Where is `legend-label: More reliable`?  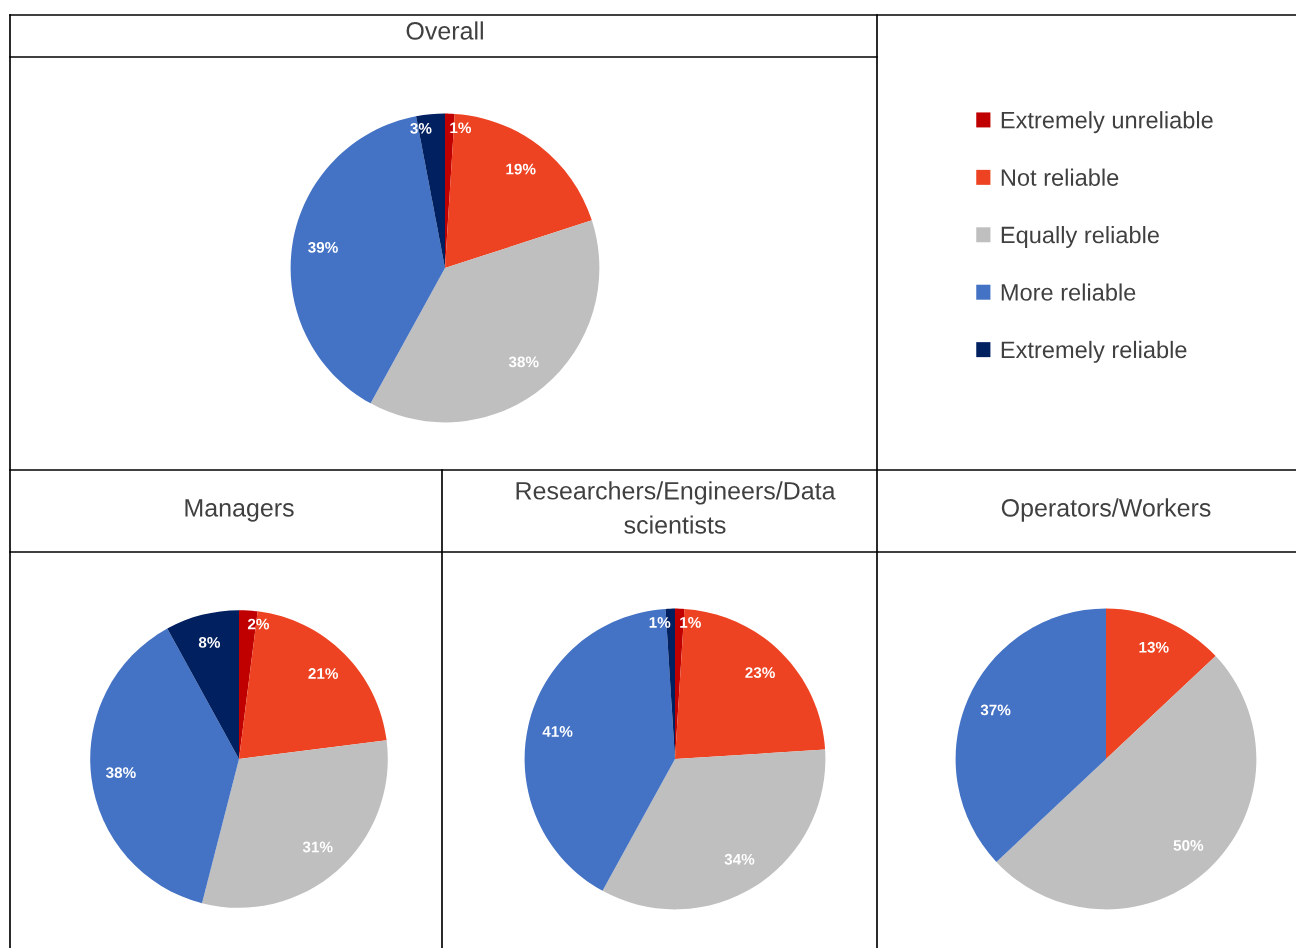 legend-label: More reliable is located at coordinates (1068, 292).